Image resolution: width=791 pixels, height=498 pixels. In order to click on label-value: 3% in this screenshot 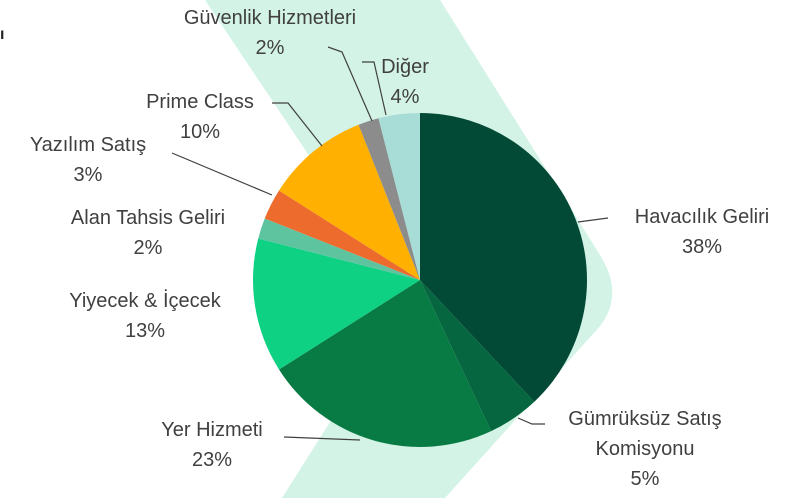, I will do `click(88, 175)`.